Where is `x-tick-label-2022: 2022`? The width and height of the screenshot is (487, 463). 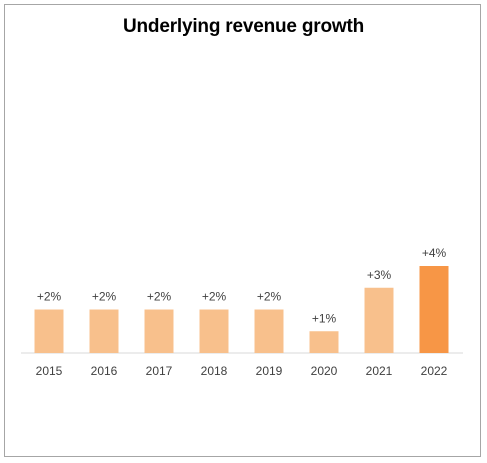
x-tick-label-2022: 2022 is located at coordinates (434, 371).